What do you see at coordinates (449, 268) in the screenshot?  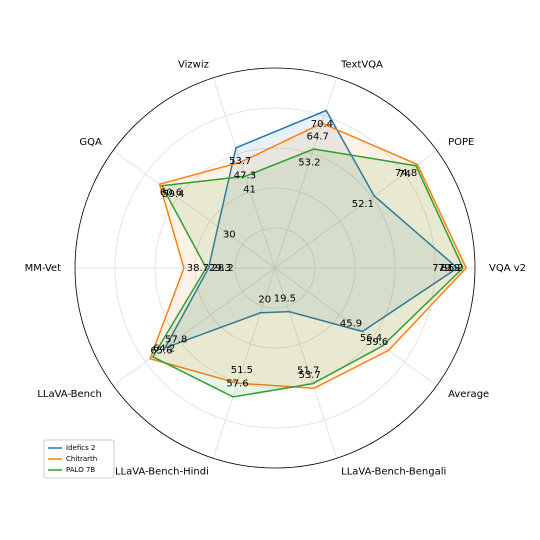 I see `value-label: 79.9` at bounding box center [449, 268].